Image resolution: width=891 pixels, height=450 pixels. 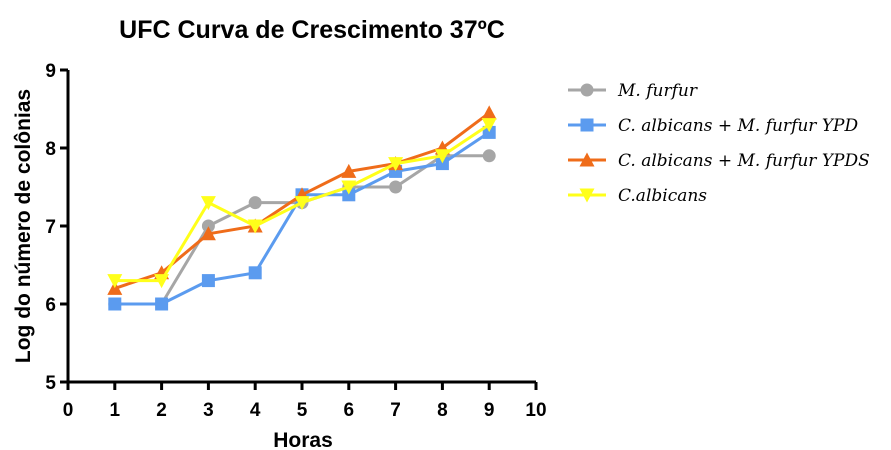 I want to click on x-tick-label: 8, so click(x=442, y=410).